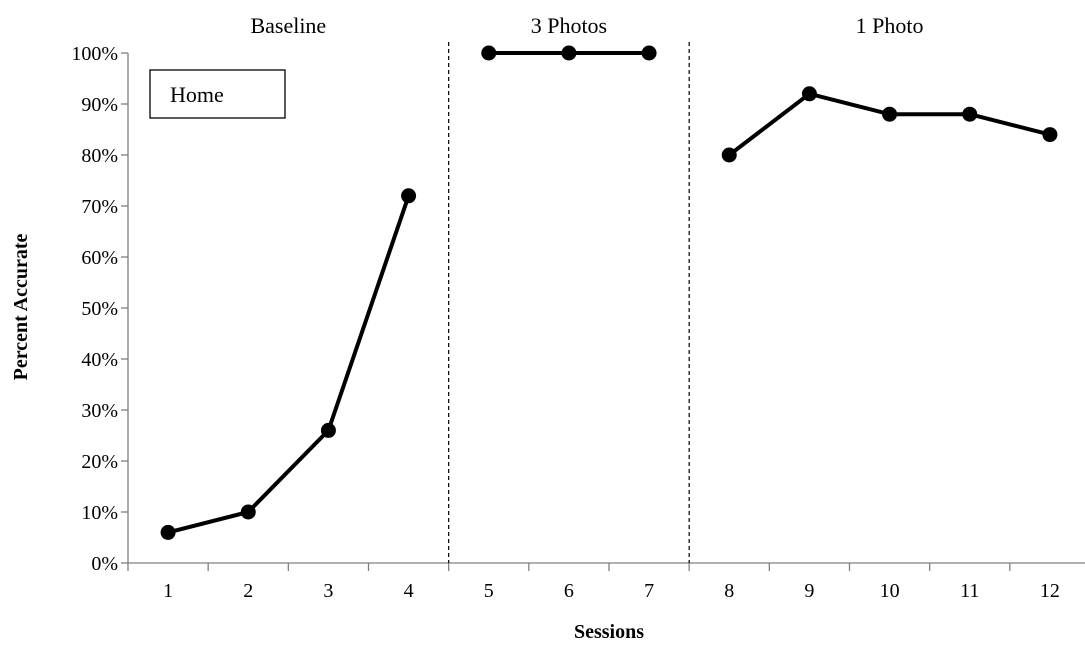  What do you see at coordinates (99, 462) in the screenshot?
I see `y-tick-label: 20%` at bounding box center [99, 462].